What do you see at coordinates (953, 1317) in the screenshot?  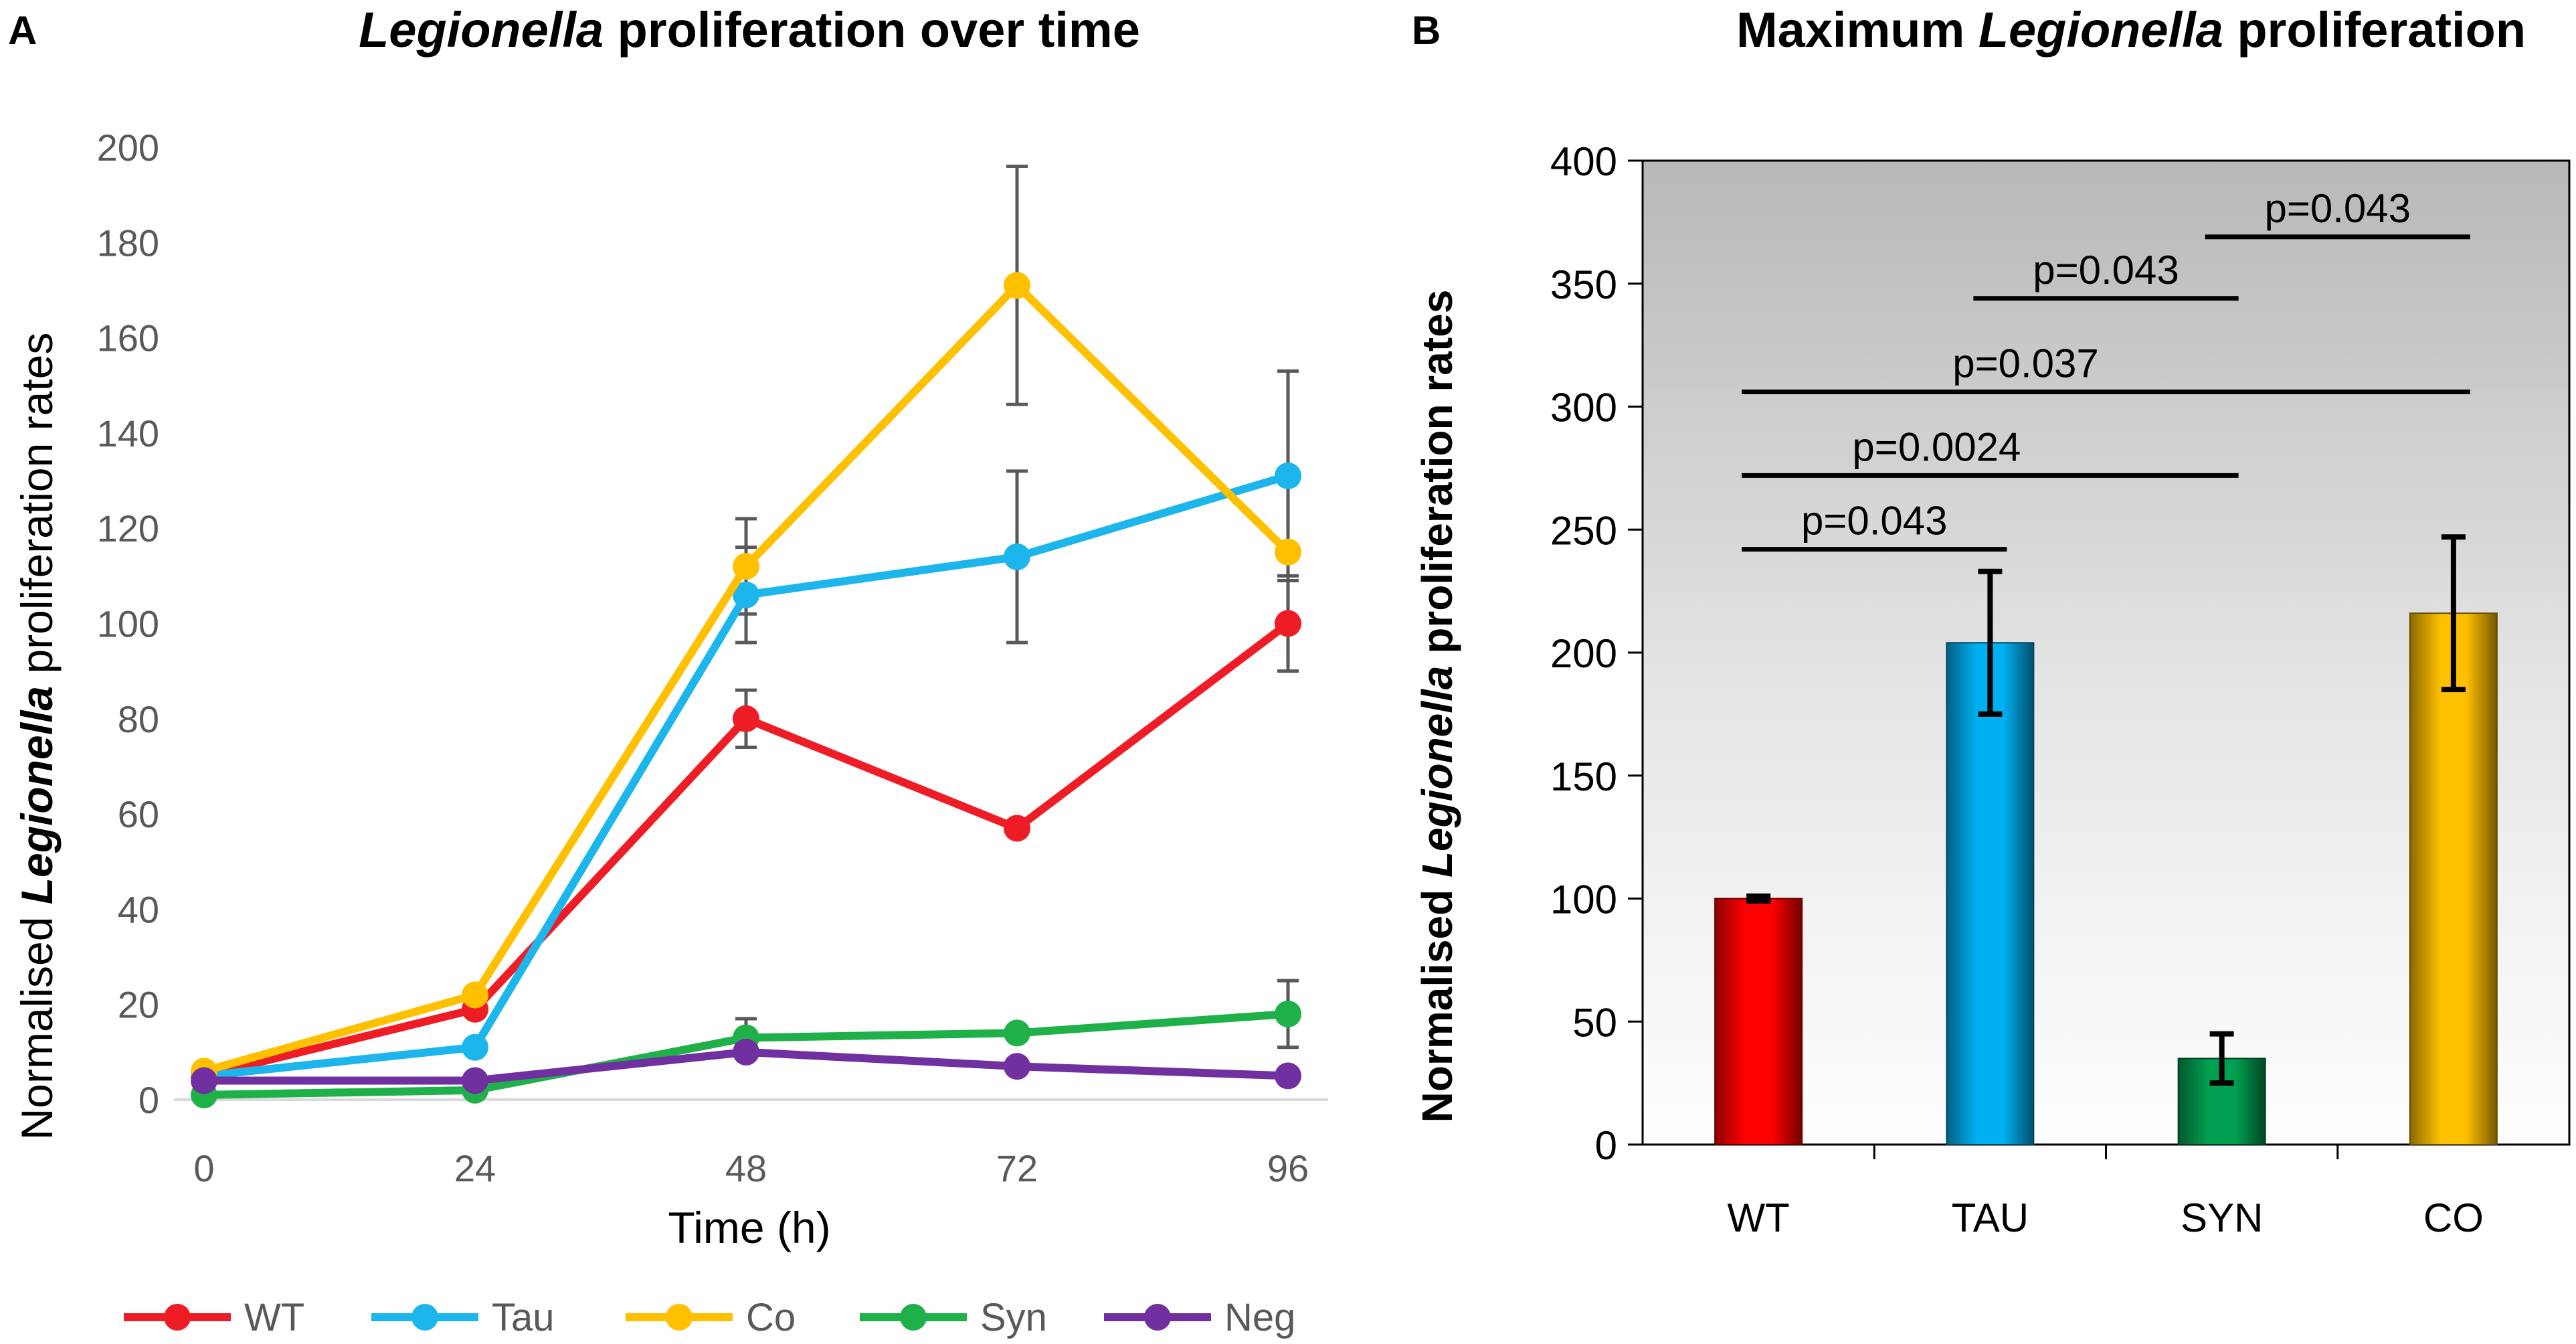 I see `legend-item-syn: Syn` at bounding box center [953, 1317].